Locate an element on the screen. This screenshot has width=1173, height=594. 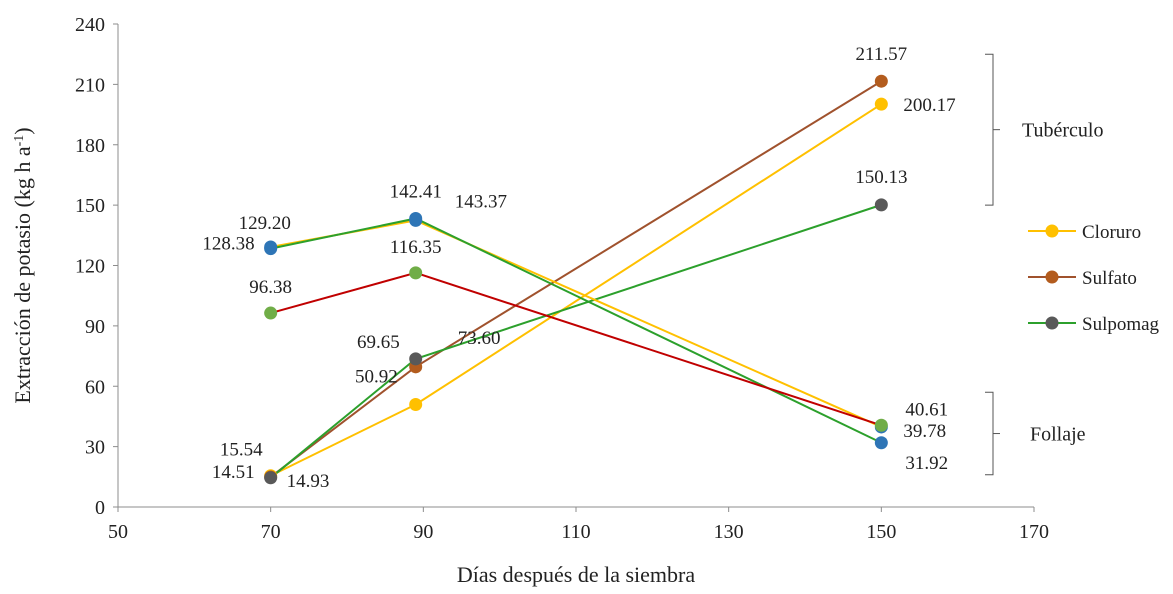
legend-label: Cloruro is located at coordinates (1111, 232).